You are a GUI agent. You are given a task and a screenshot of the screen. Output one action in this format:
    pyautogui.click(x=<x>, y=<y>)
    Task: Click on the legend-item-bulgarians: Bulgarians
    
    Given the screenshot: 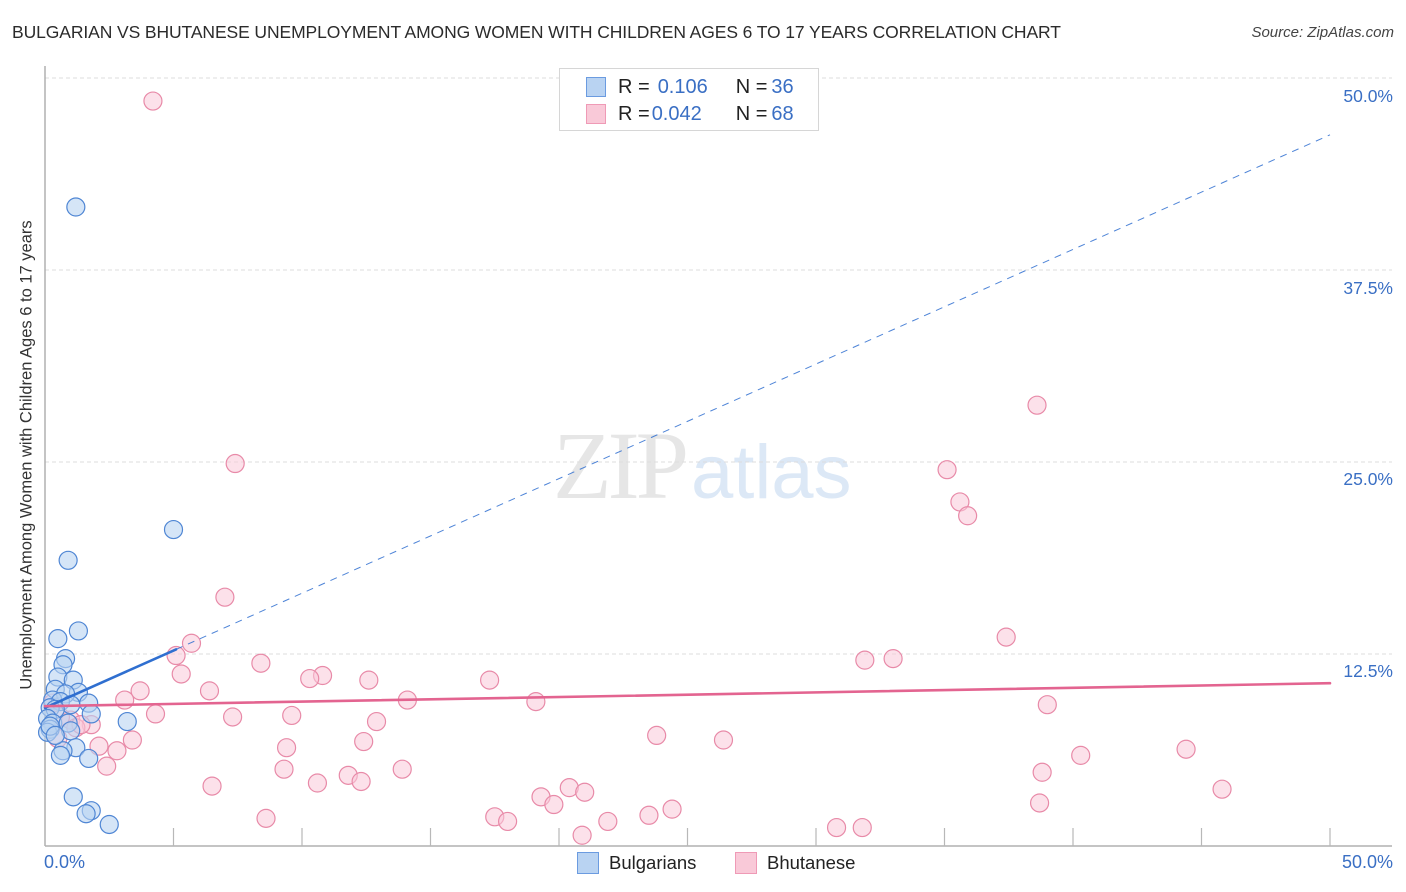 What is the action you would take?
    pyautogui.click(x=636, y=863)
    